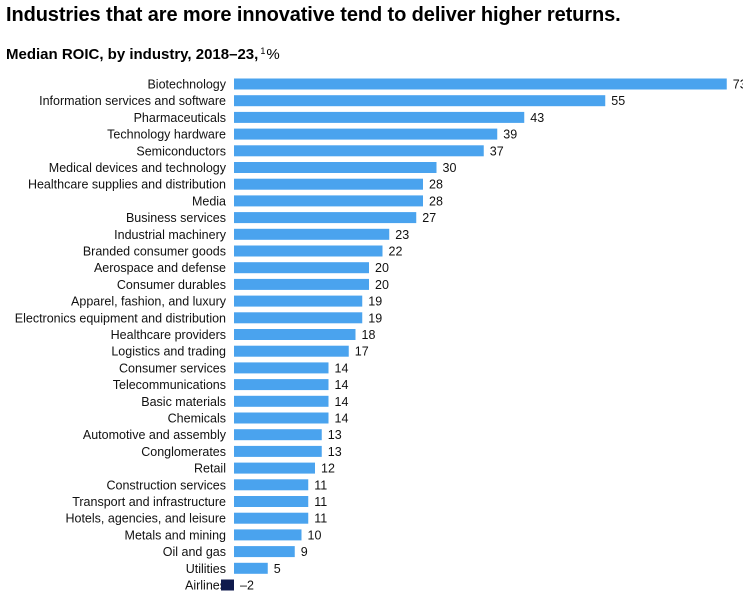 This screenshot has height=596, width=743. I want to click on value-label: 37, so click(497, 151).